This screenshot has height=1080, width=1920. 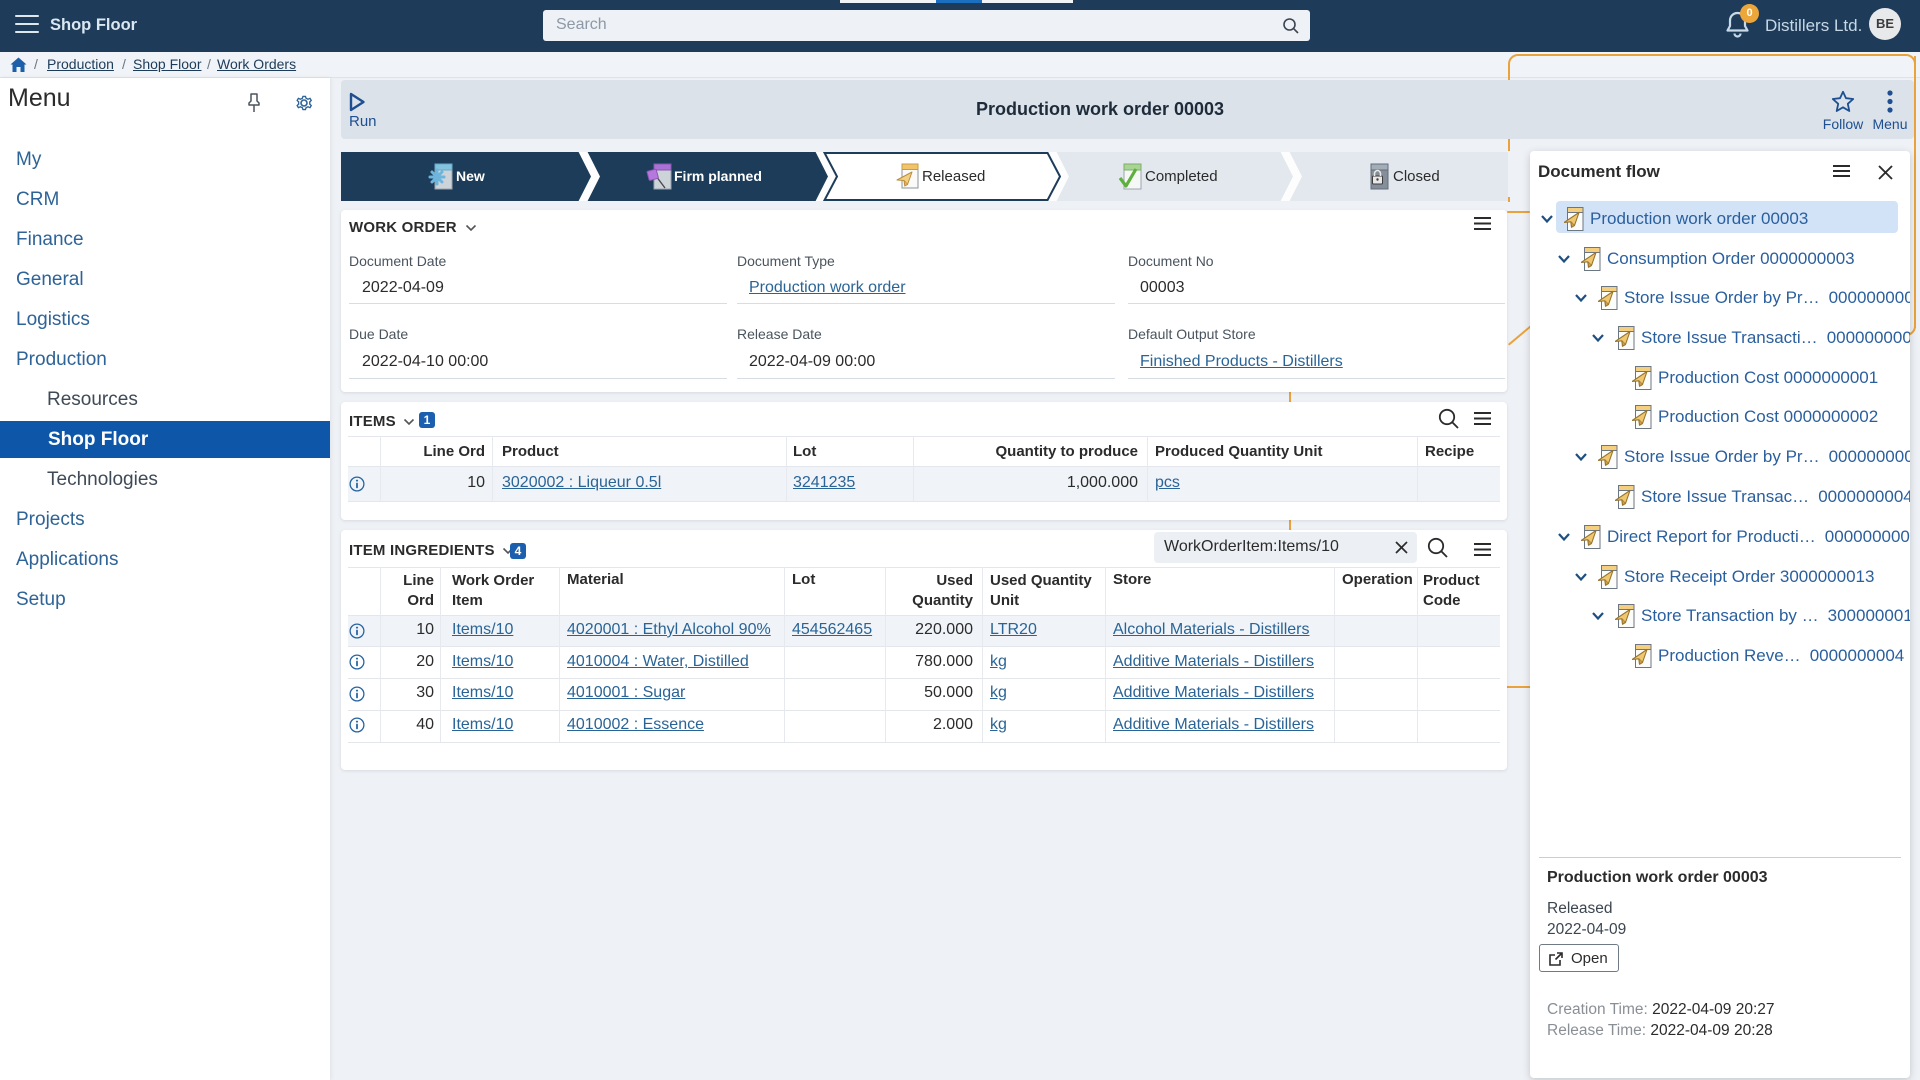 What do you see at coordinates (470, 176) in the screenshot?
I see `svg-text: New` at bounding box center [470, 176].